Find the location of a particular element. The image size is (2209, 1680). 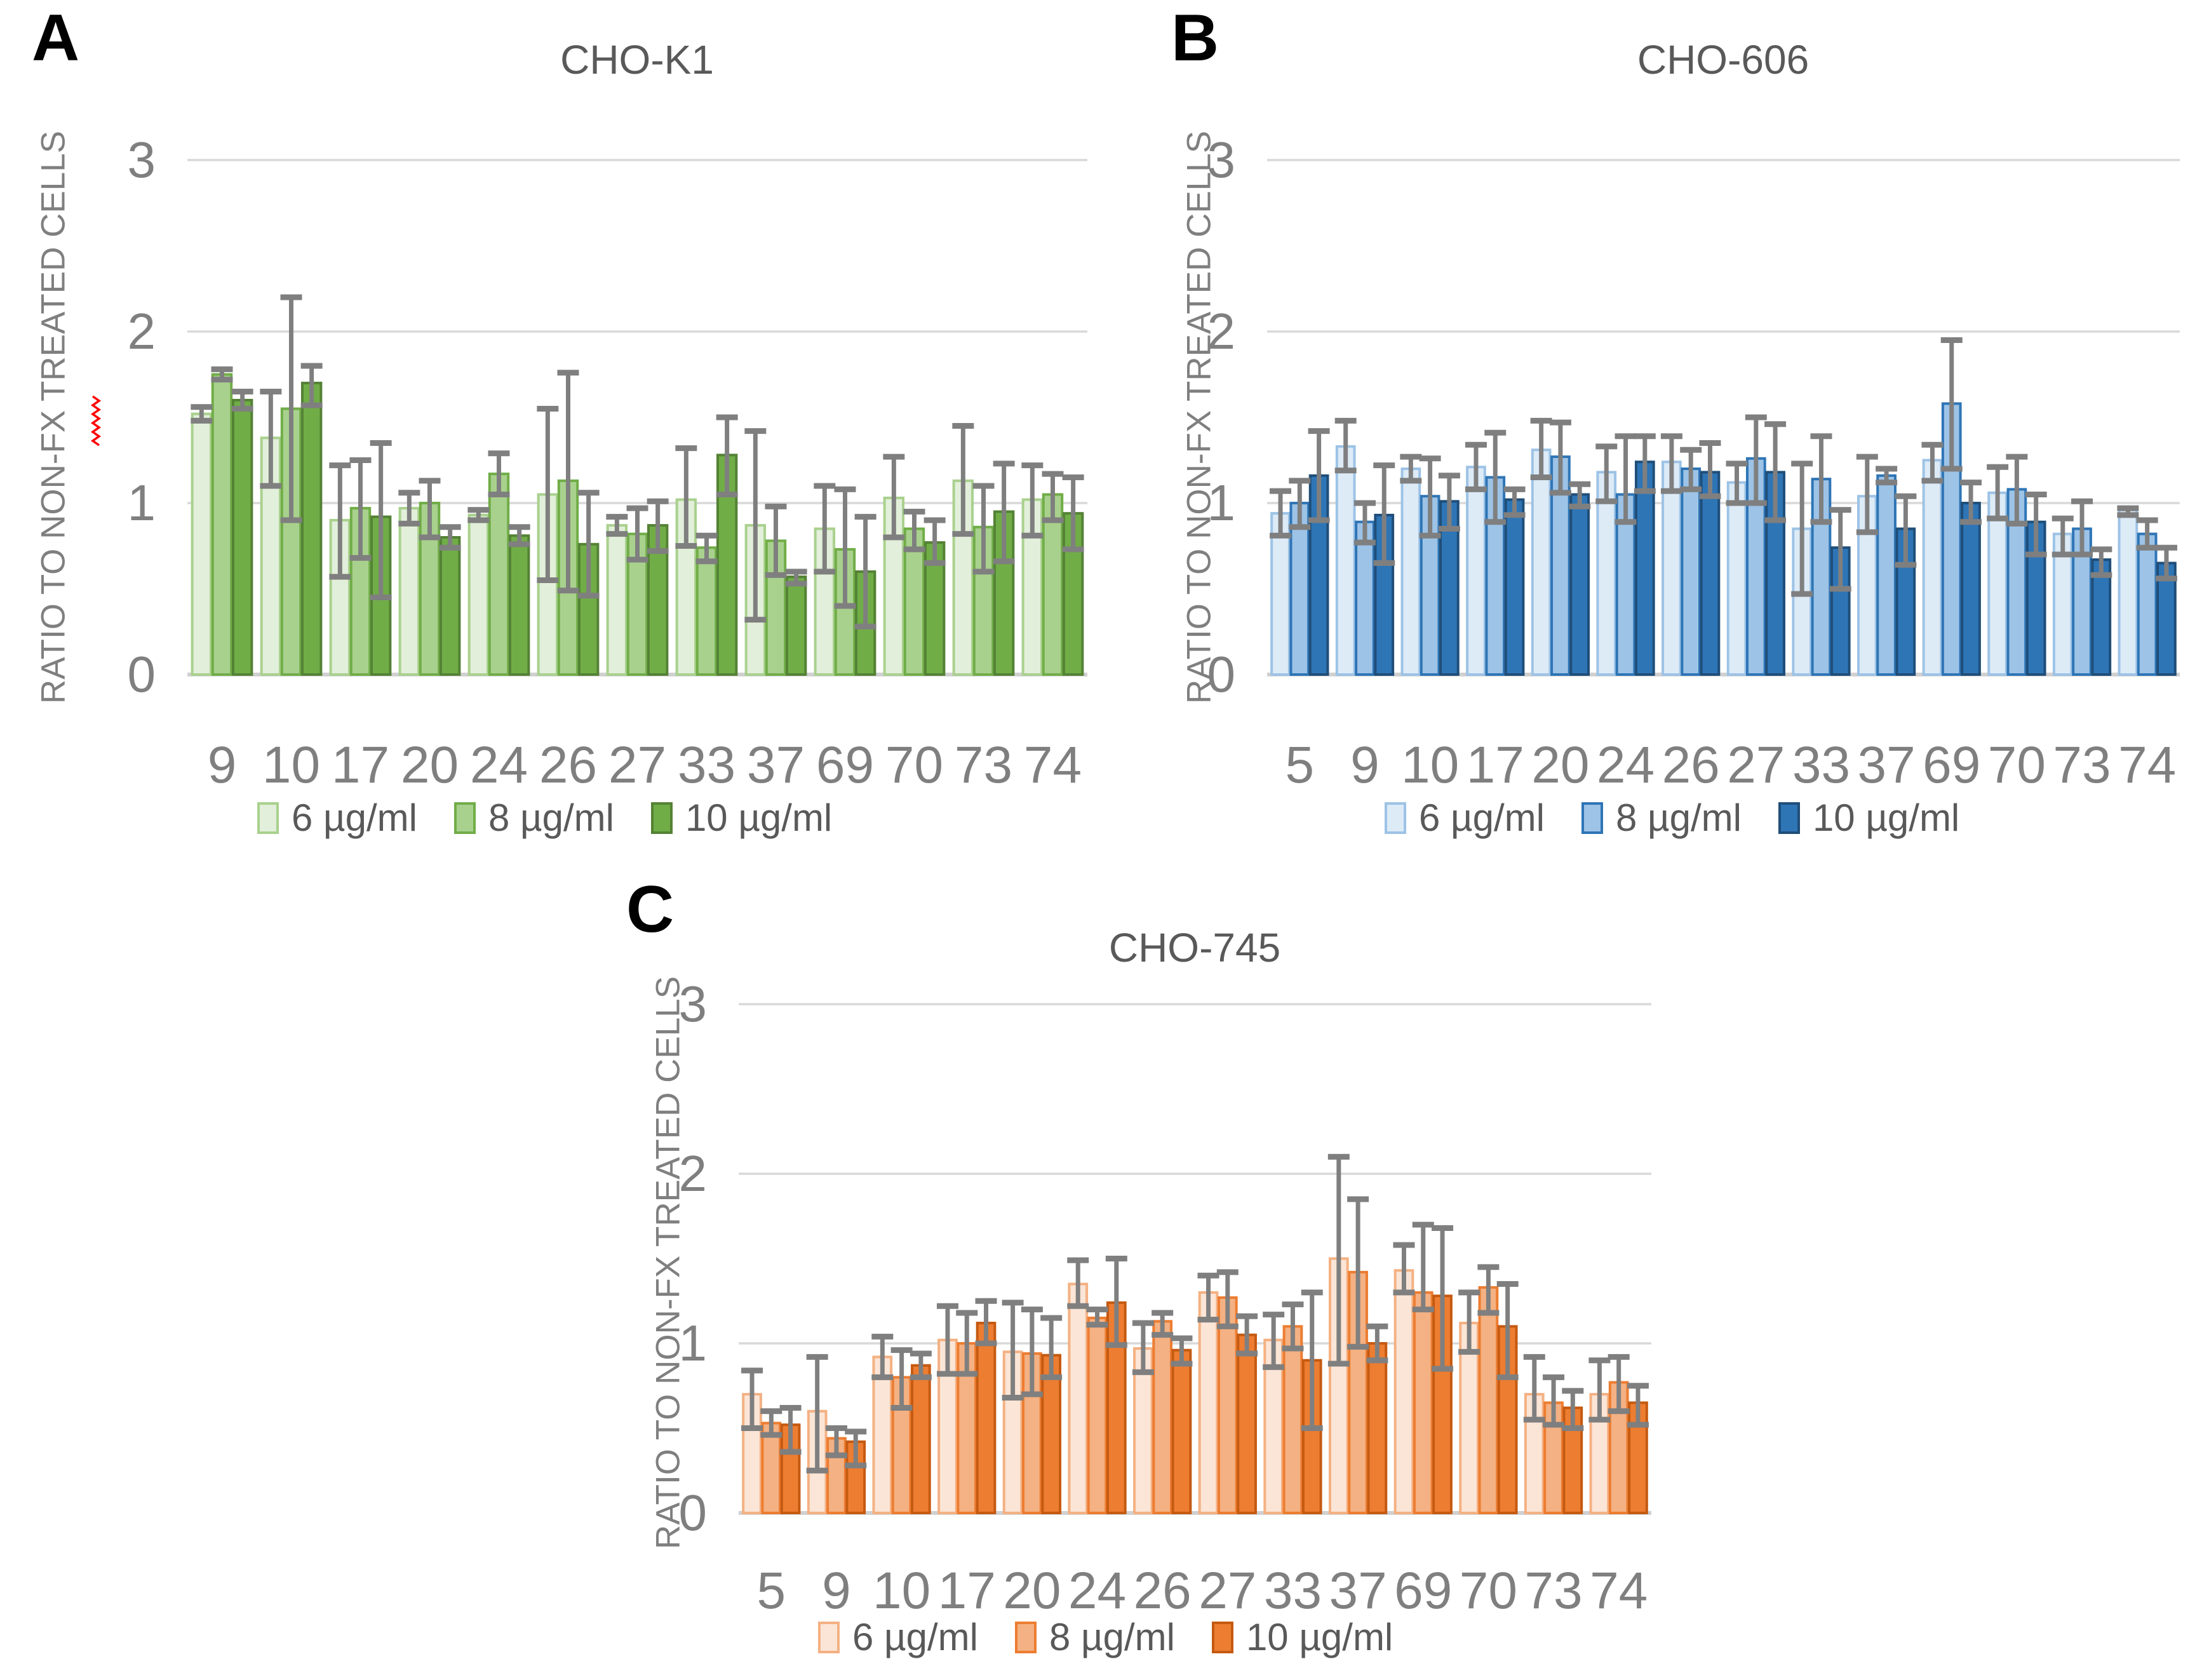

legend-c: 6 µg/ml 8 µg/ml 10 µg/ml is located at coordinates (1105, 1637).